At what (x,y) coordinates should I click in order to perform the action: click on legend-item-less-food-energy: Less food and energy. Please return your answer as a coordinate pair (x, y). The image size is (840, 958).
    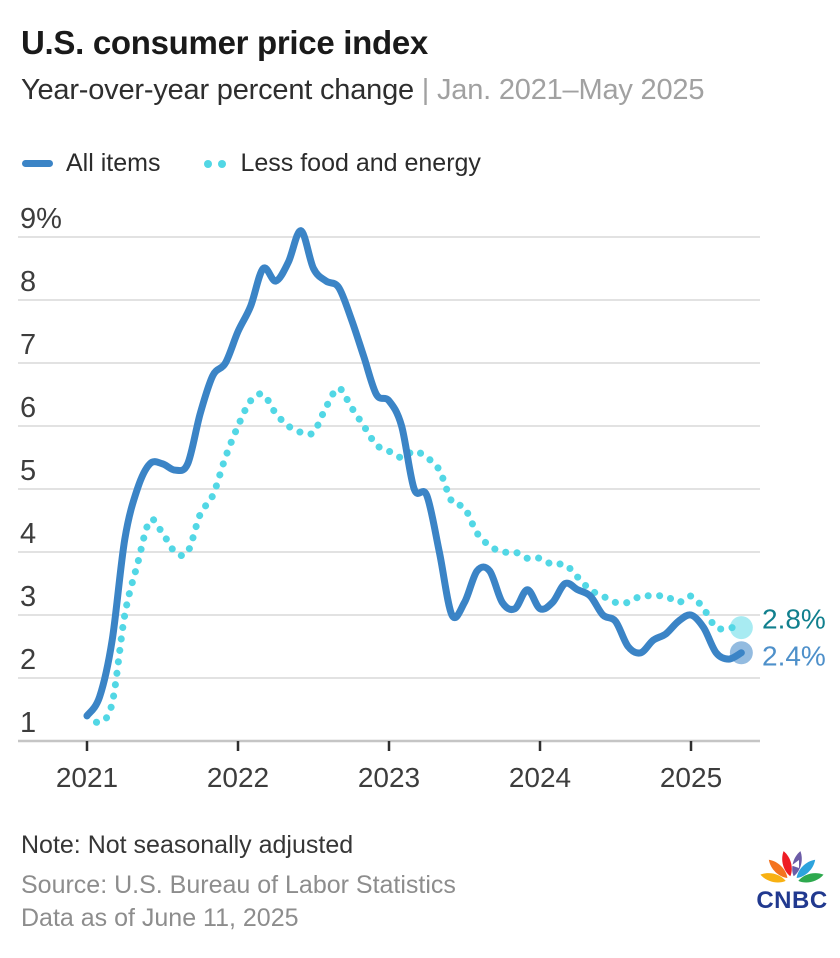
    Looking at the image, I should click on (342, 163).